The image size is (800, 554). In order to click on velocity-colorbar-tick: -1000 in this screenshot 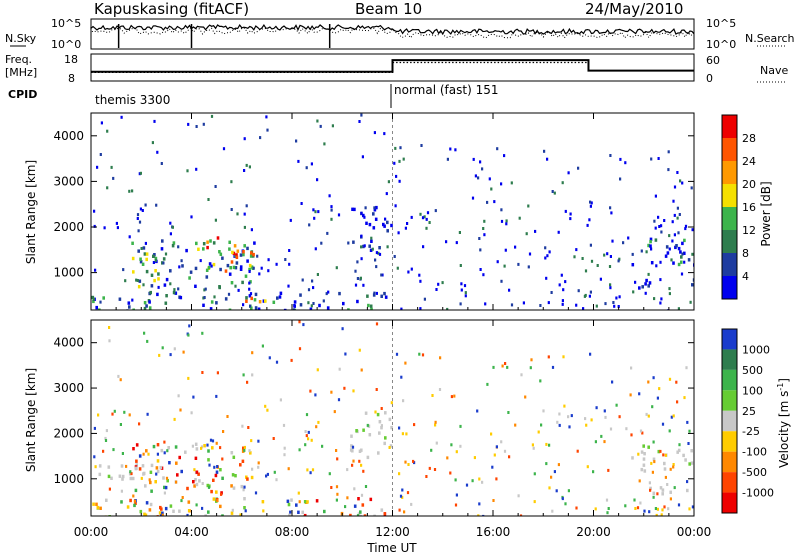, I will do `click(758, 493)`.